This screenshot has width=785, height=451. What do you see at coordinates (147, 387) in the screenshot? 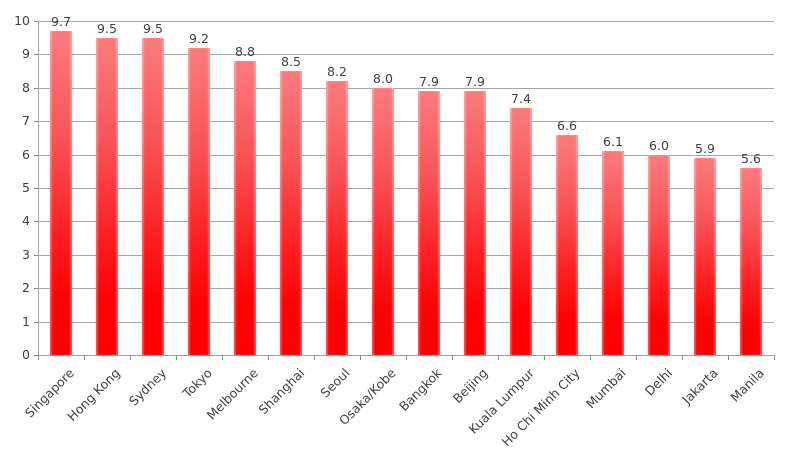
I see `x-axis-label: Sydney` at bounding box center [147, 387].